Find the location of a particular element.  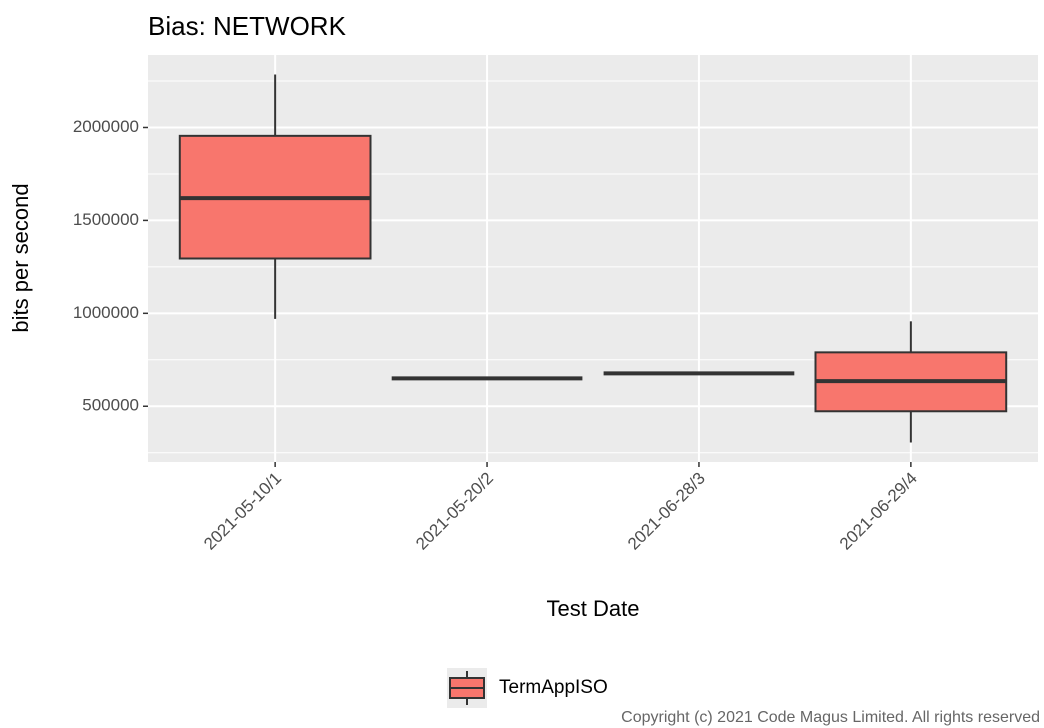

x-axis-label: Test Date is located at coordinates (593, 608).